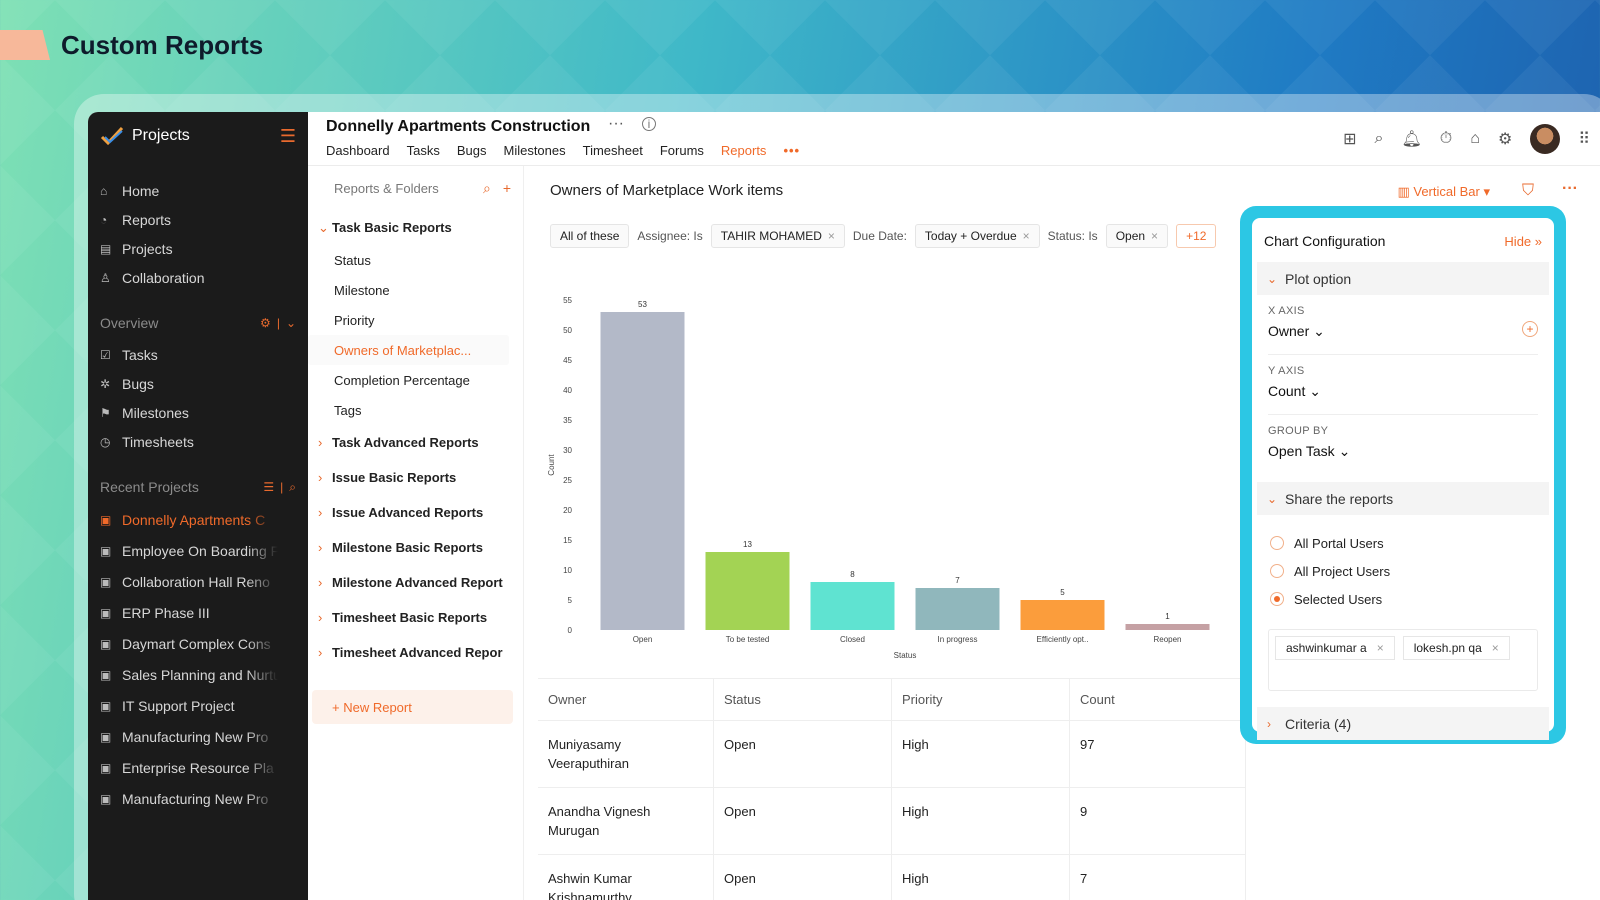 This screenshot has height=900, width=1600. Describe the element at coordinates (415, 477) in the screenshot. I see `folder-group: › Issue Basic Reports` at that location.